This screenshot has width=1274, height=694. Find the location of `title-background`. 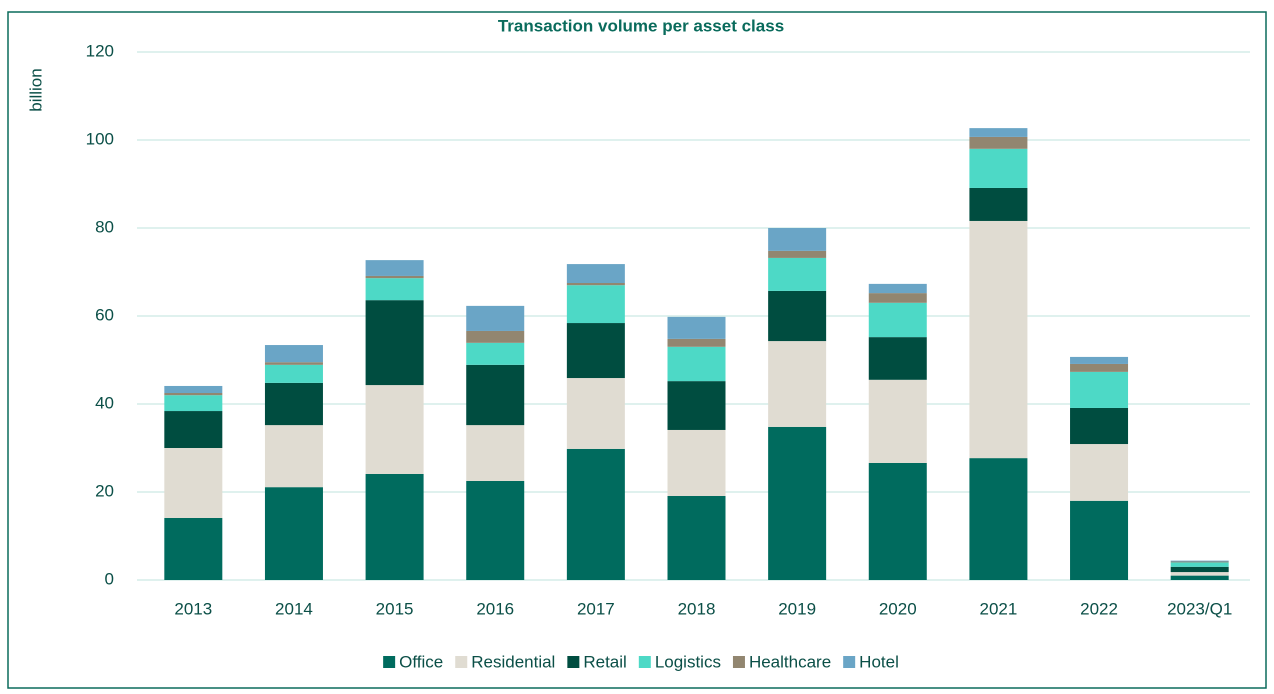

title-background is located at coordinates (641, 26).